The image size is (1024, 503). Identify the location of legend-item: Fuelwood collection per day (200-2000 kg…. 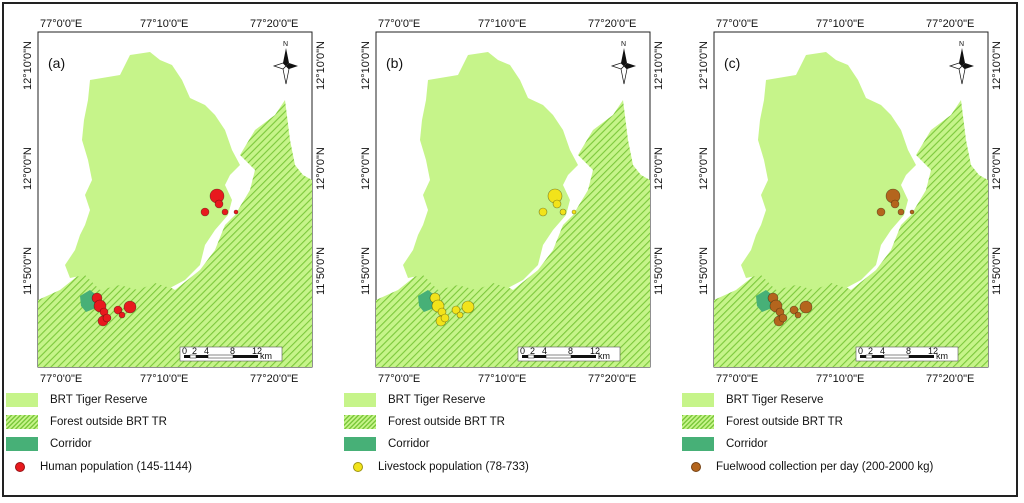
(807, 467).